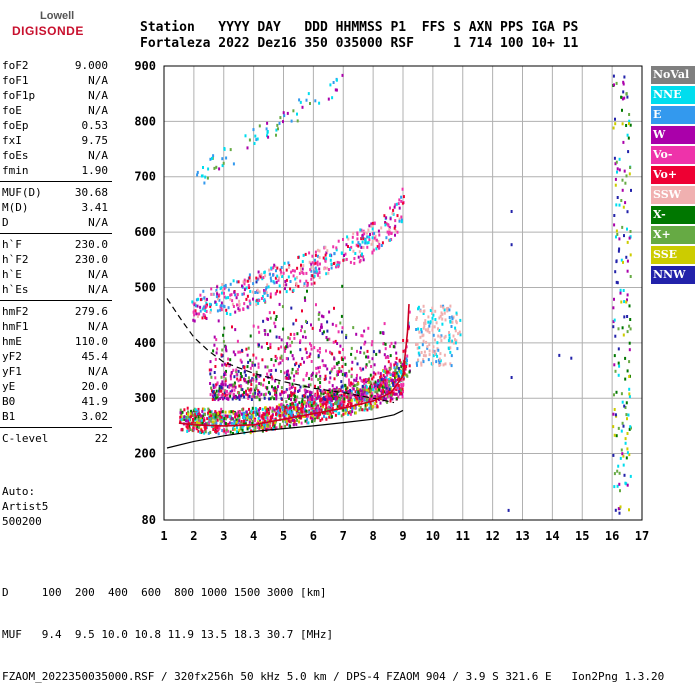 This screenshot has height=698, width=700. I want to click on x-tick-label: 4, so click(253, 536).